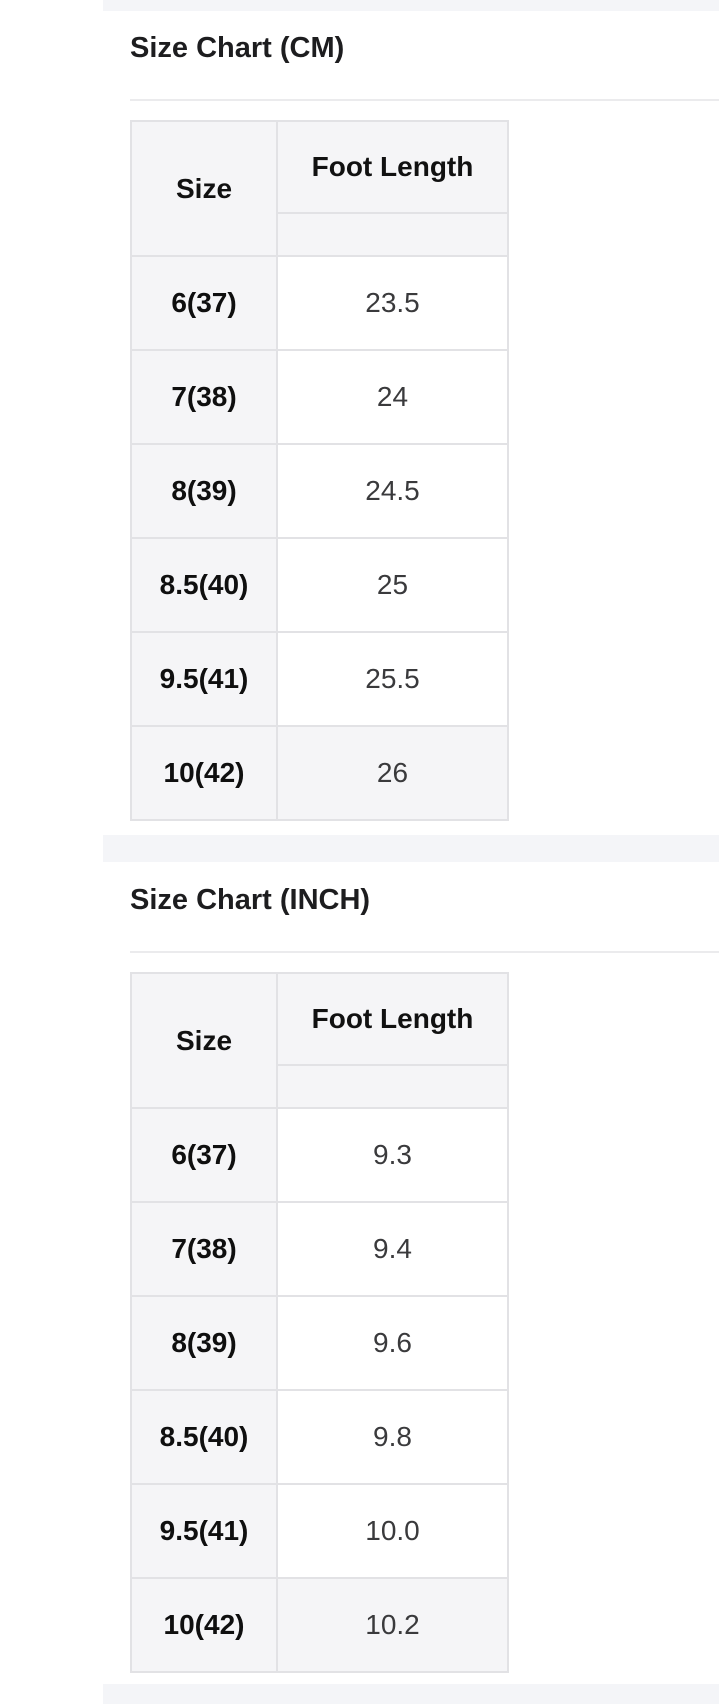 The image size is (719, 1704). What do you see at coordinates (392, 397) in the screenshot?
I see `foot-length-cell: 24` at bounding box center [392, 397].